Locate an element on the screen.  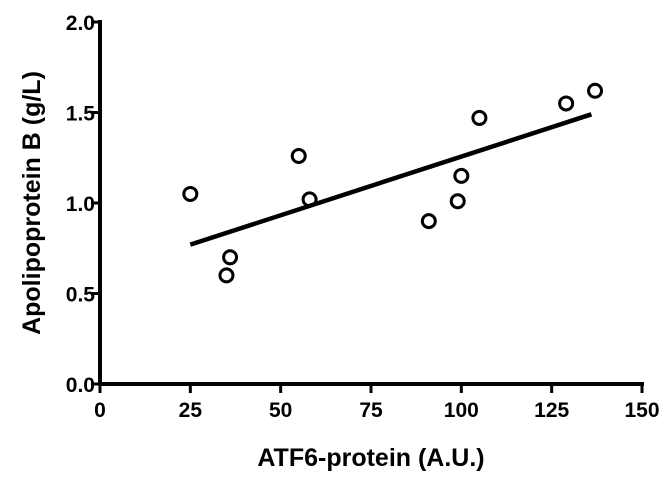
y-tick-label: 0.0 is located at coordinates (80, 385).